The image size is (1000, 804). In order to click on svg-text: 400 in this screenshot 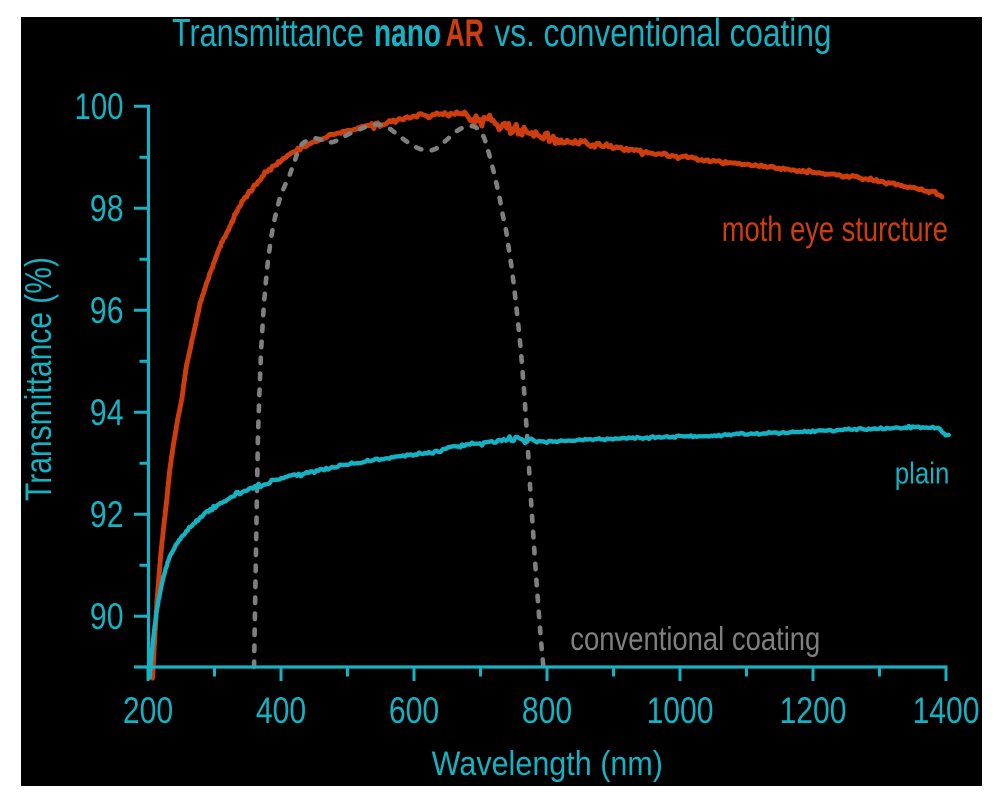, I will do `click(281, 711)`.